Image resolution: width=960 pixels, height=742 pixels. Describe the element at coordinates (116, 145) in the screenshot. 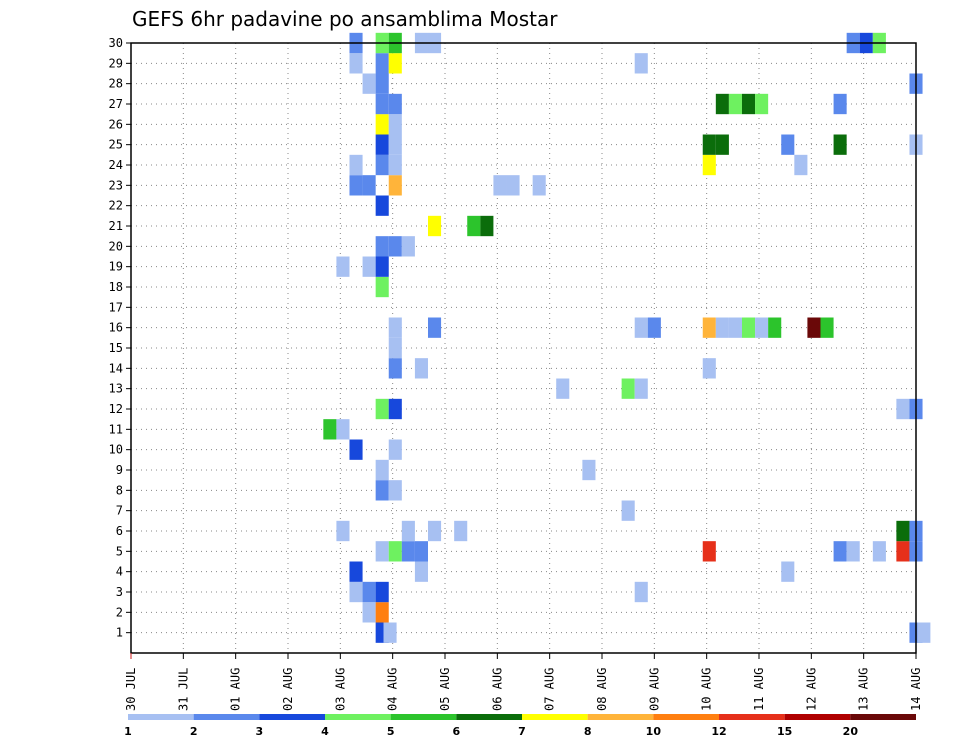

I see `y-tick-label: 25` at that location.